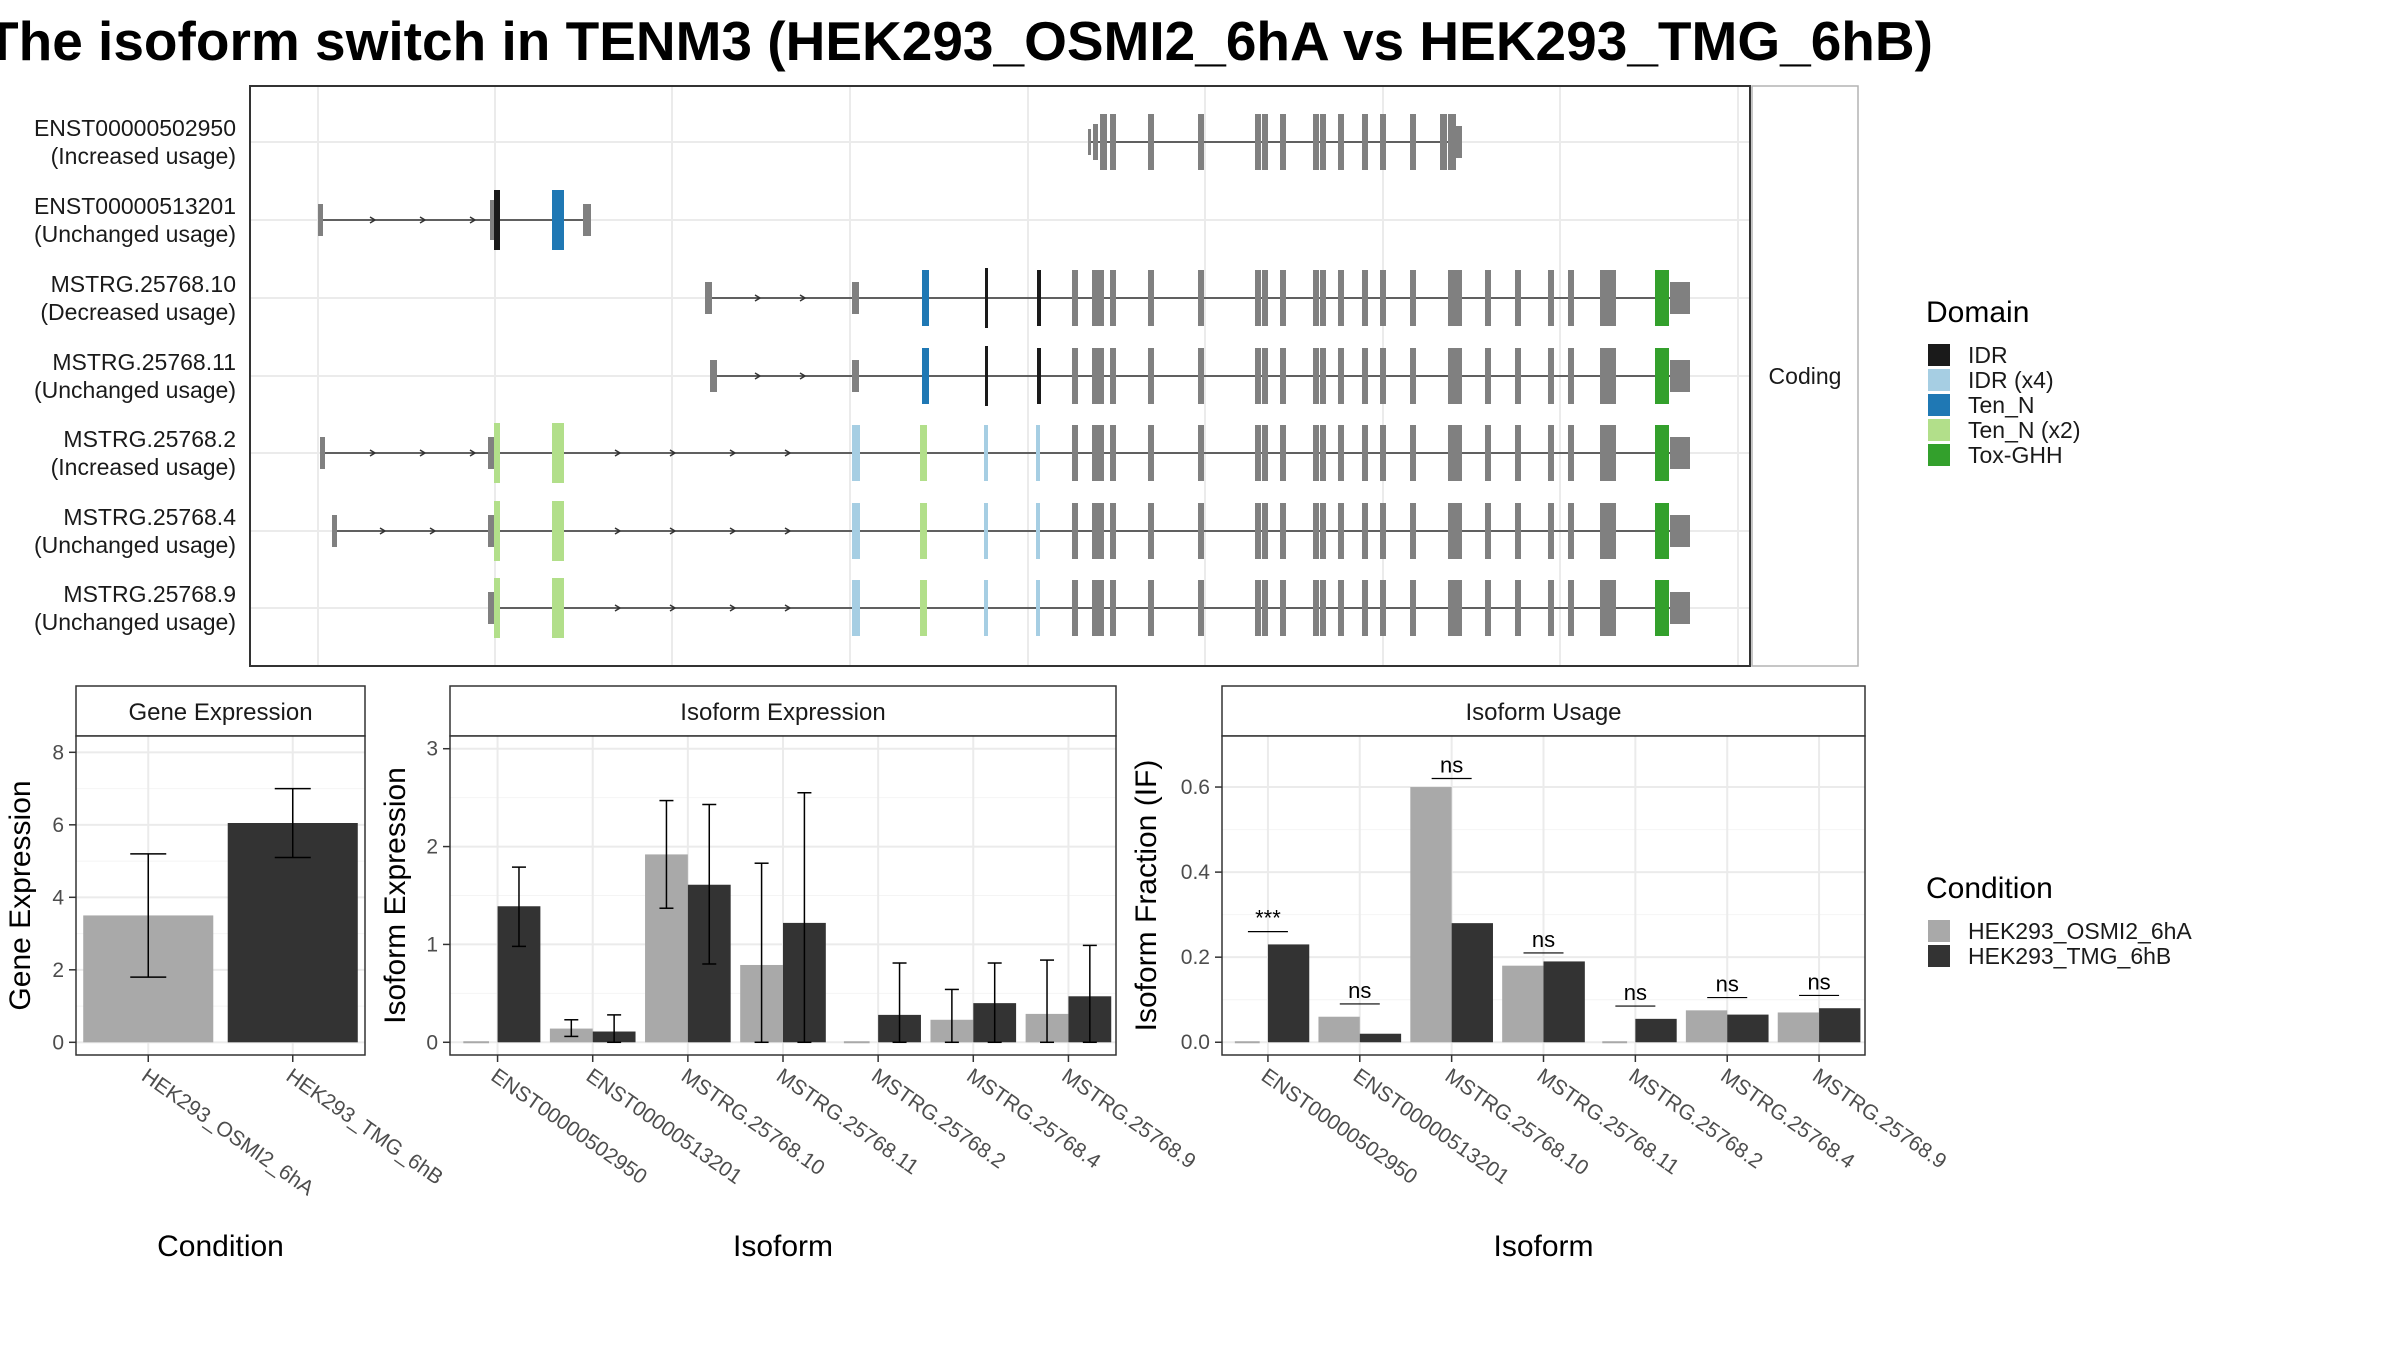 The image size is (2400, 1350). What do you see at coordinates (782, 712) in the screenshot?
I see `panel-title: Isoform Expression` at bounding box center [782, 712].